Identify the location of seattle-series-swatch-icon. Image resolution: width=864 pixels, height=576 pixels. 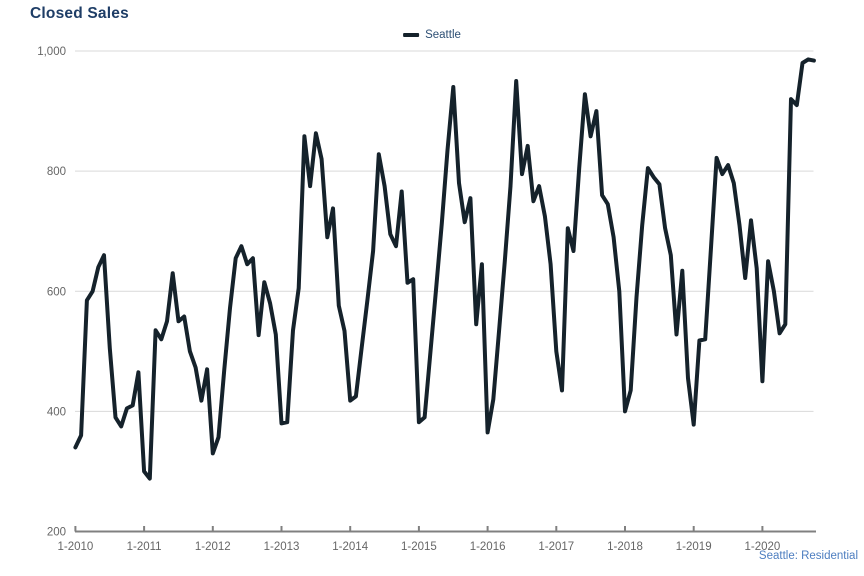
(411, 35).